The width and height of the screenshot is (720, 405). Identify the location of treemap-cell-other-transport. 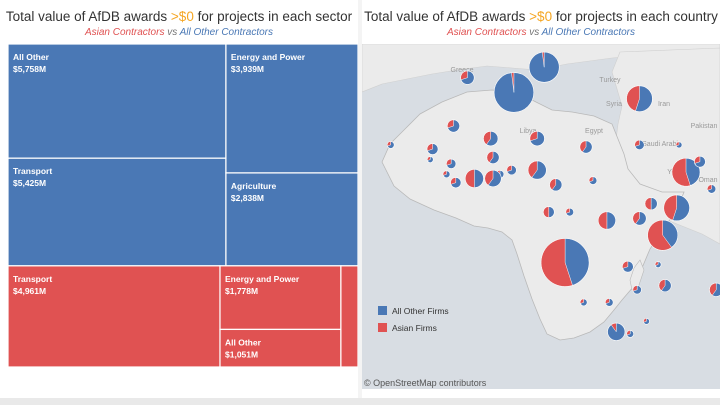
(117, 212).